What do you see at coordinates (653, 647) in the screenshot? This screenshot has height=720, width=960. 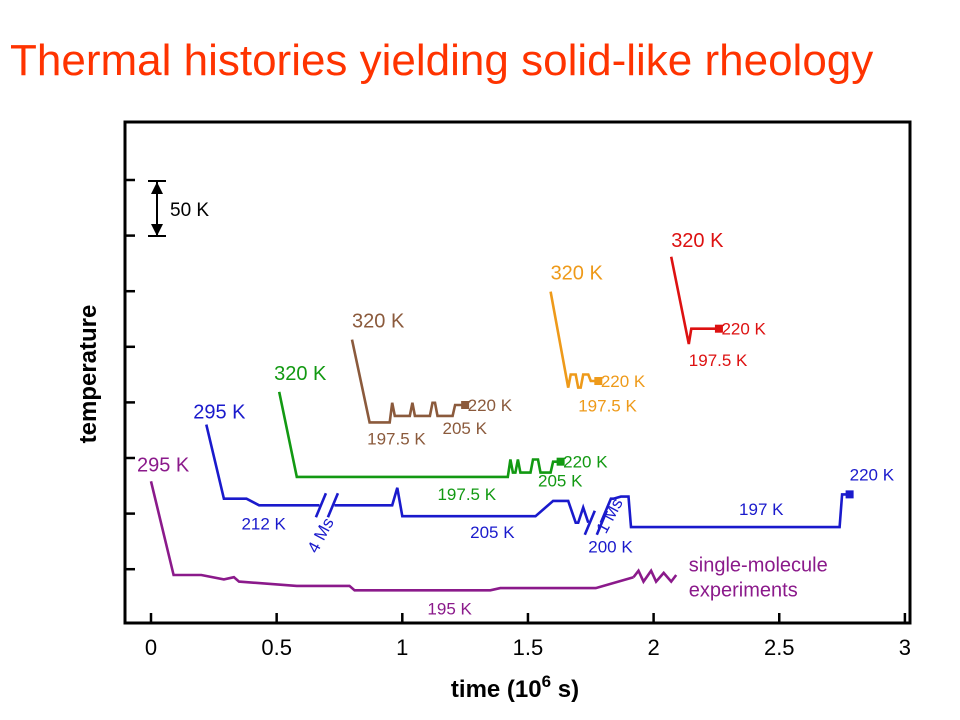 I see `x-tick-label: 2` at bounding box center [653, 647].